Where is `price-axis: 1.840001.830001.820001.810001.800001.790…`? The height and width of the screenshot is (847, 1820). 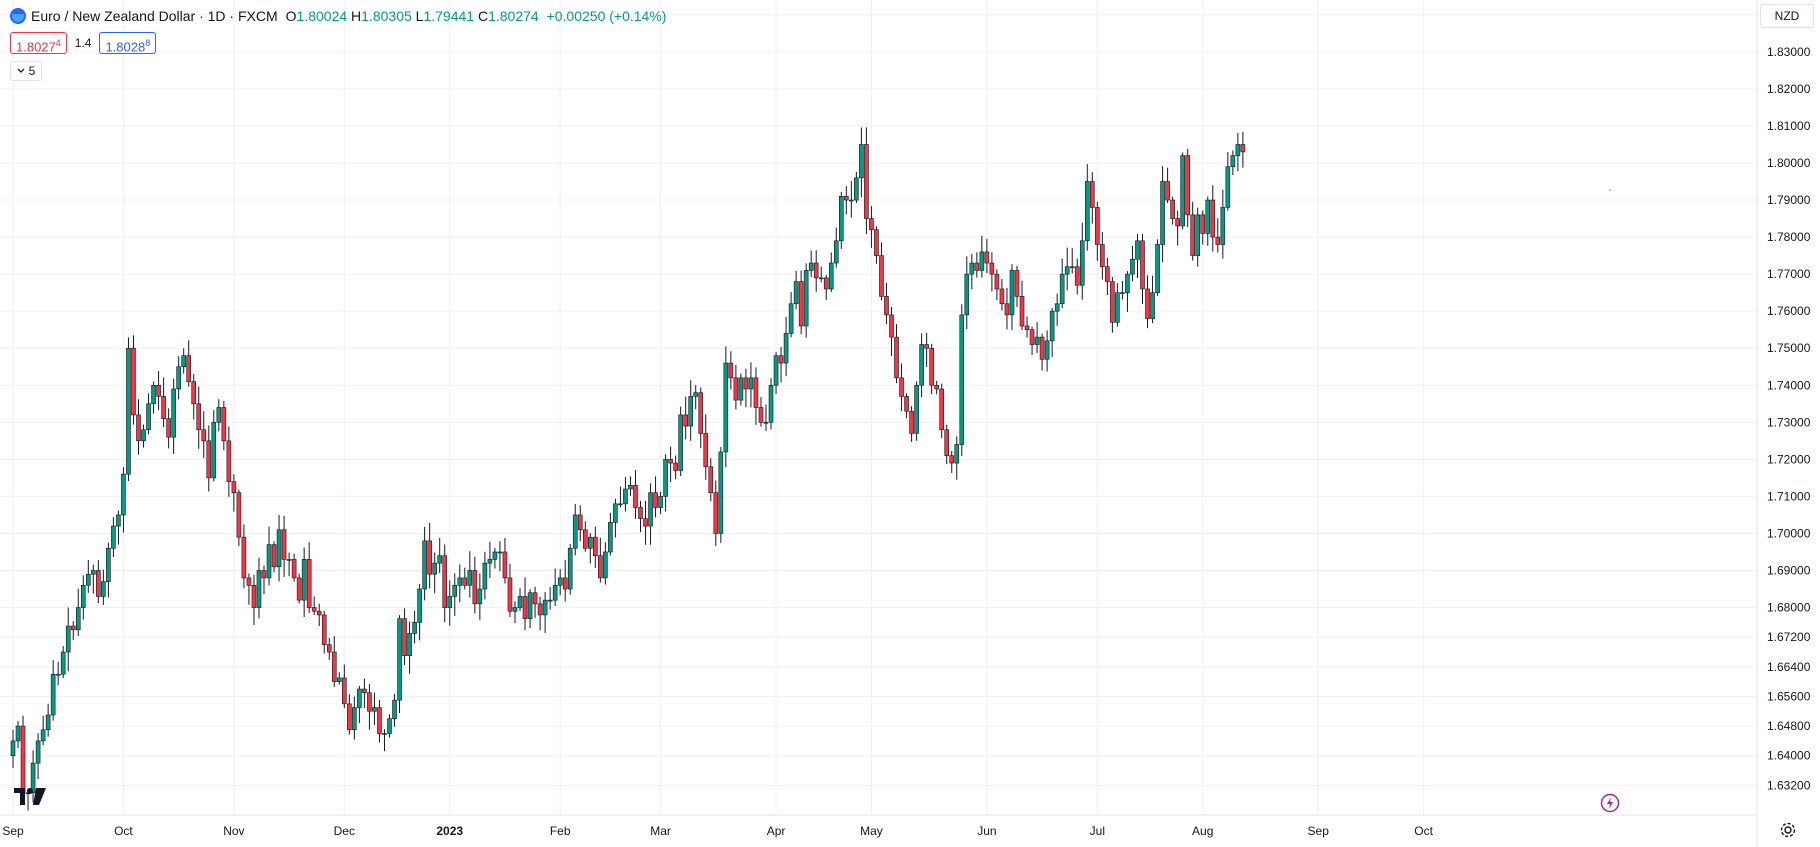 price-axis: 1.840001.830001.820001.810001.800001.790… is located at coordinates (1789, 400).